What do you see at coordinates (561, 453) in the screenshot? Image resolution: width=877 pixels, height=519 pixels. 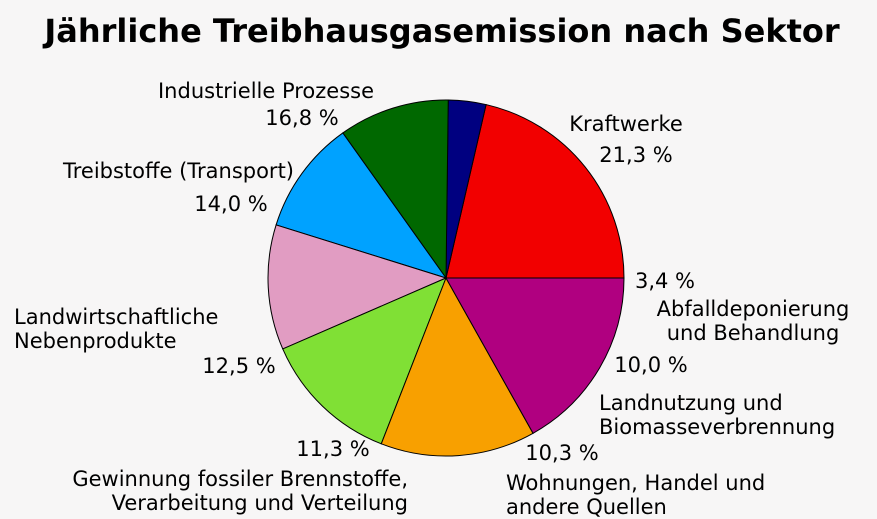 I see `slice-4-value-label: 10,3 %` at bounding box center [561, 453].